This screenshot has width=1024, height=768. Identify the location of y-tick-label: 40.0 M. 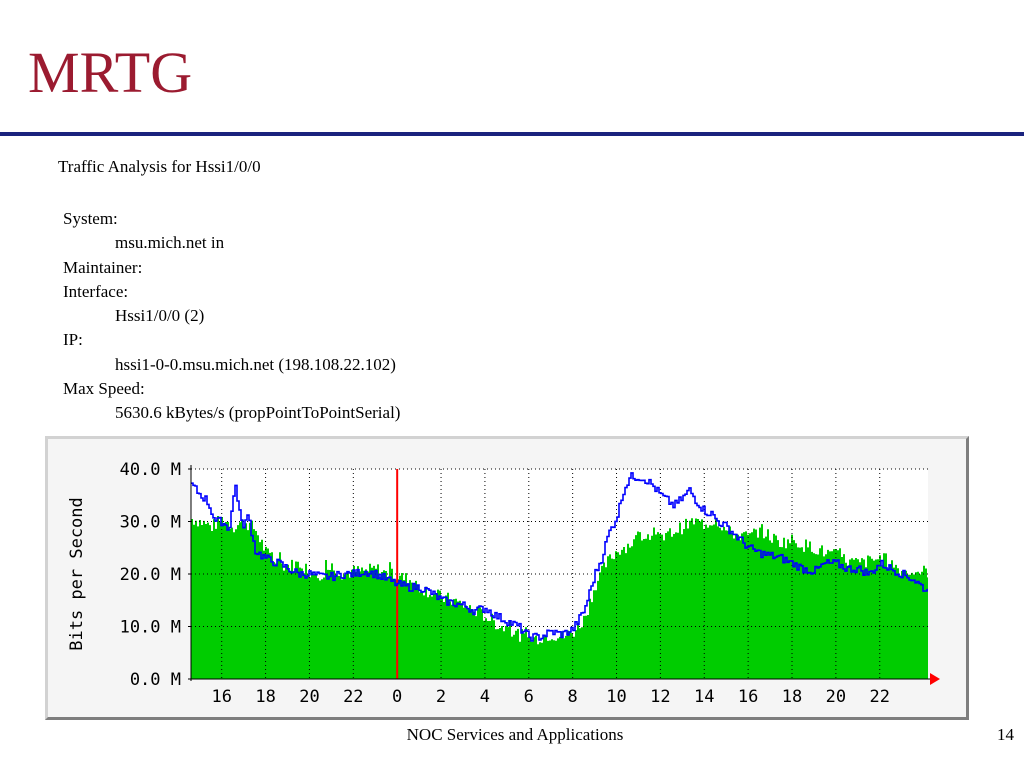
(150, 470).